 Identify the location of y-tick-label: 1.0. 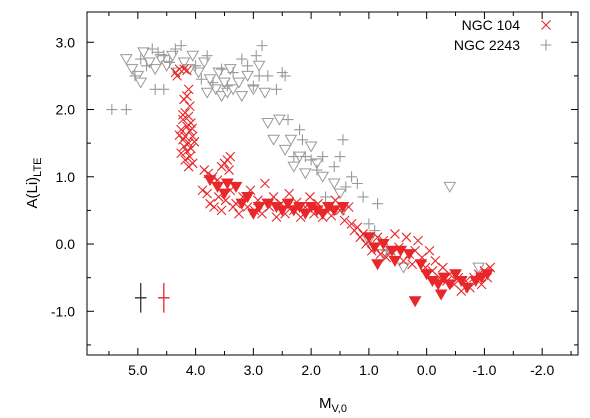
(66, 177).